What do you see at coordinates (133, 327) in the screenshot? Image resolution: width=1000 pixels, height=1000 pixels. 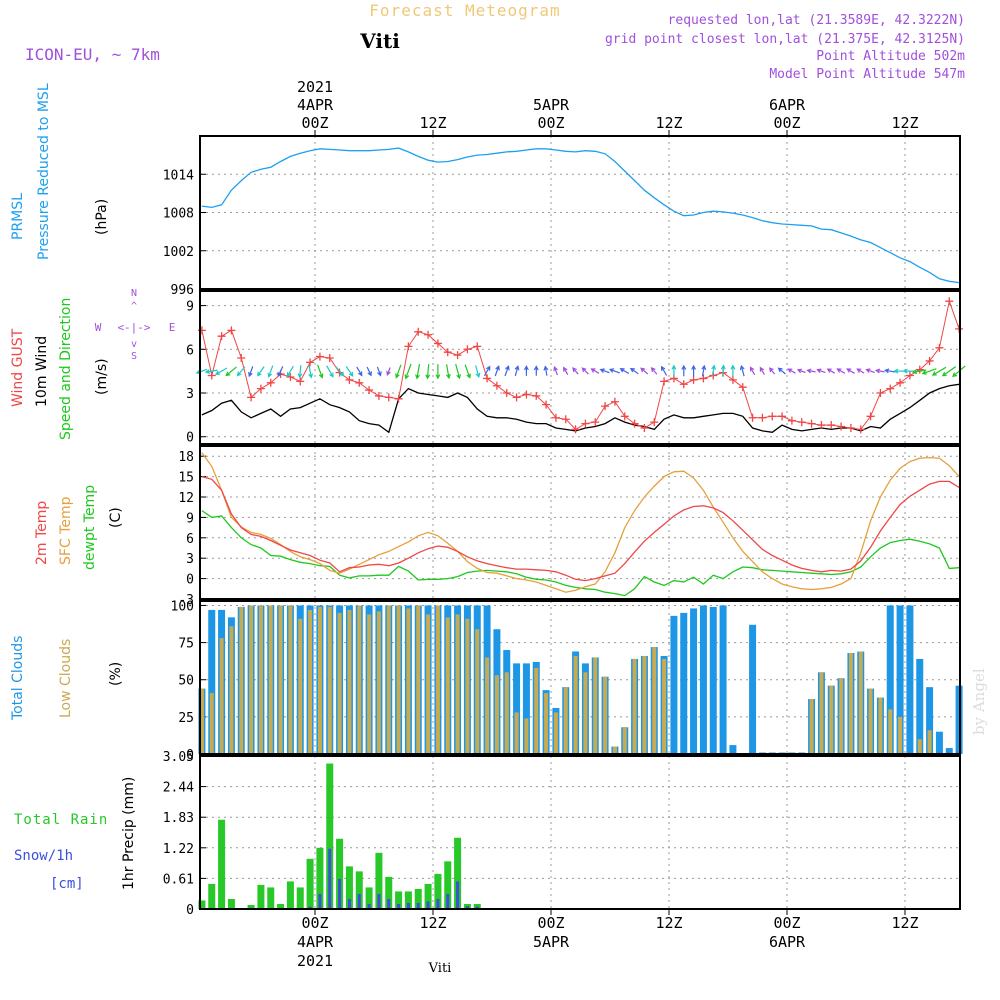 I see `compass-cross: <-|->` at bounding box center [133, 327].